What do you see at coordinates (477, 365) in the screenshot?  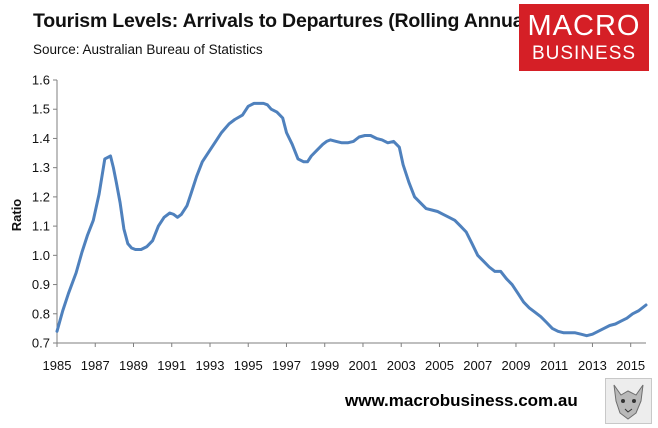 I see `x-tick-label: 2007` at bounding box center [477, 365].